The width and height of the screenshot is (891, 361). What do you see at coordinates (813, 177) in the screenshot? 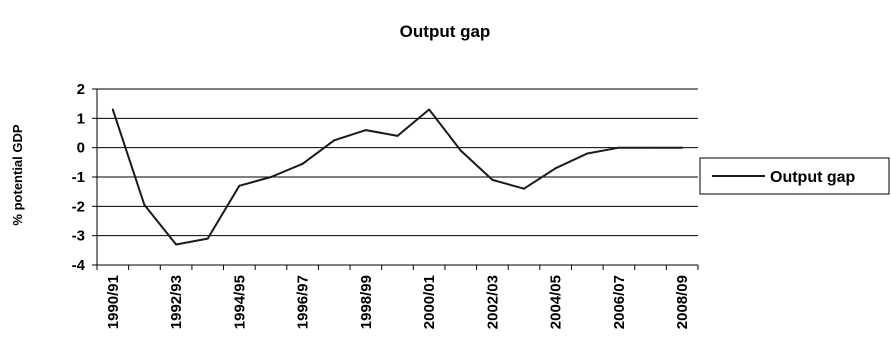
I see `legend-label-output-gap: Output gap` at bounding box center [813, 177].